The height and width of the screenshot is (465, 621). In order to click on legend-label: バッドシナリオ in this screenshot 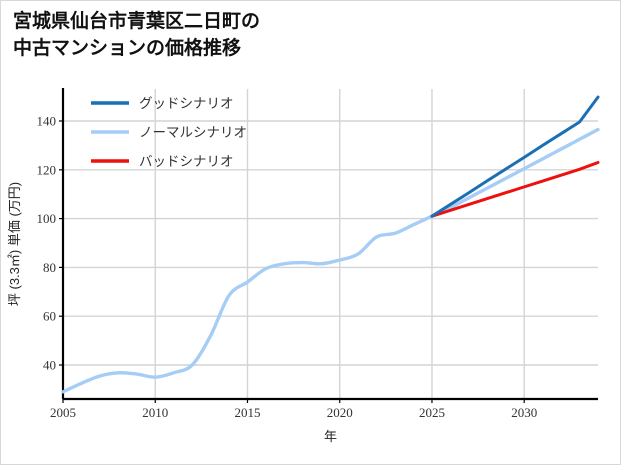, I will do `click(186, 161)`.